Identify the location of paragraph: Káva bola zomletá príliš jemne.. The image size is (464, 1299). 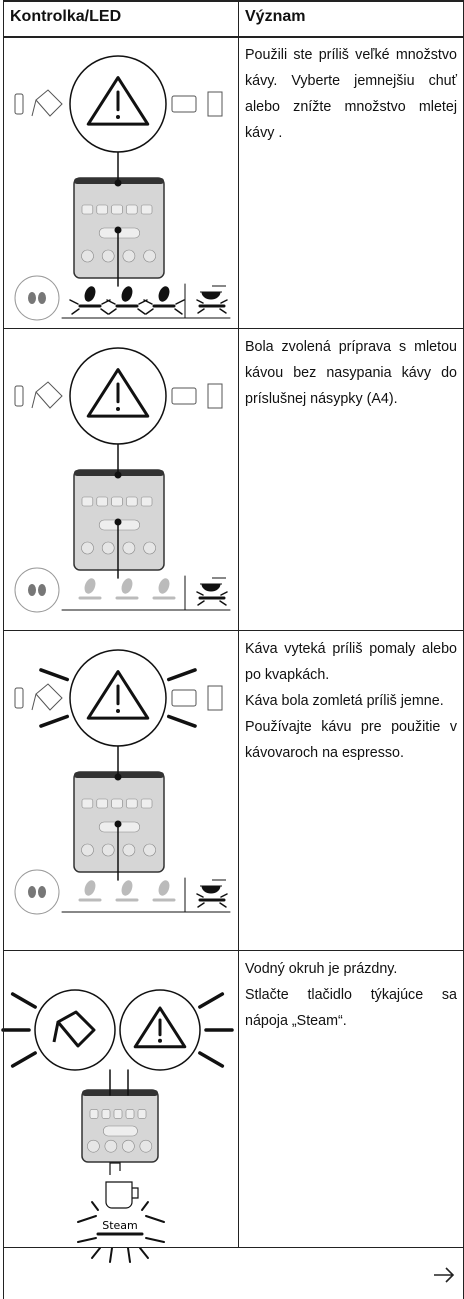
(344, 701).